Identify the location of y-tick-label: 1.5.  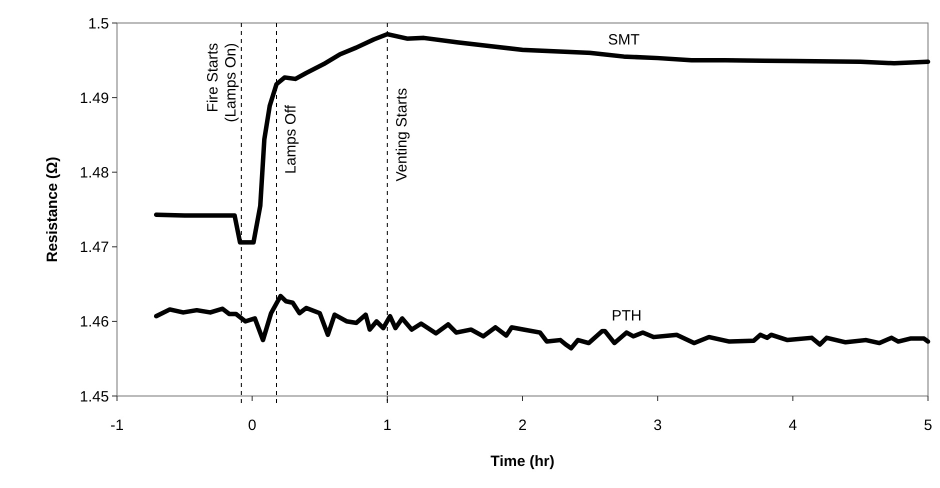
(98, 23).